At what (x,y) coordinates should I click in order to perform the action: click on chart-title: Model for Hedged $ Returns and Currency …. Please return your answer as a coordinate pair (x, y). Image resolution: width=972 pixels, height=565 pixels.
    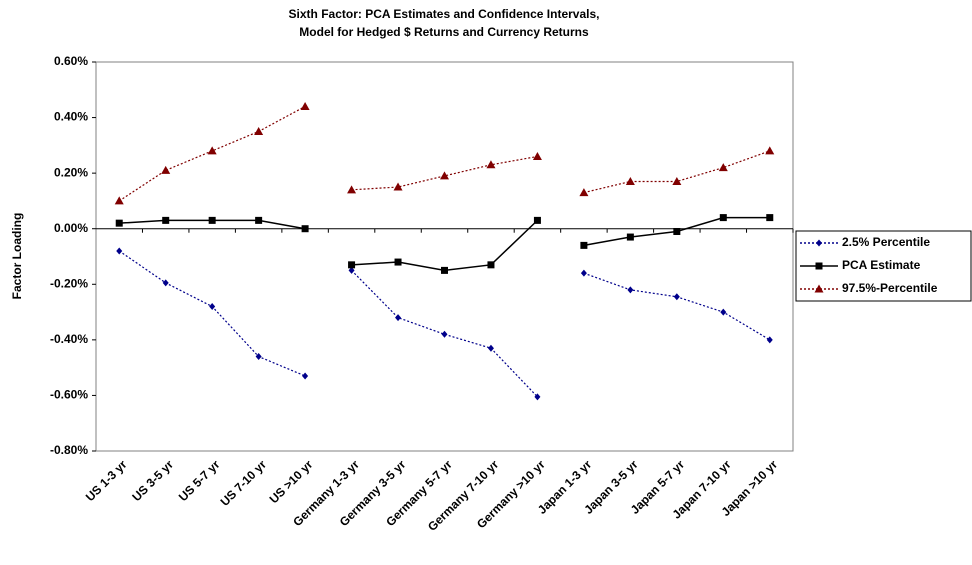
    Looking at the image, I should click on (444, 32).